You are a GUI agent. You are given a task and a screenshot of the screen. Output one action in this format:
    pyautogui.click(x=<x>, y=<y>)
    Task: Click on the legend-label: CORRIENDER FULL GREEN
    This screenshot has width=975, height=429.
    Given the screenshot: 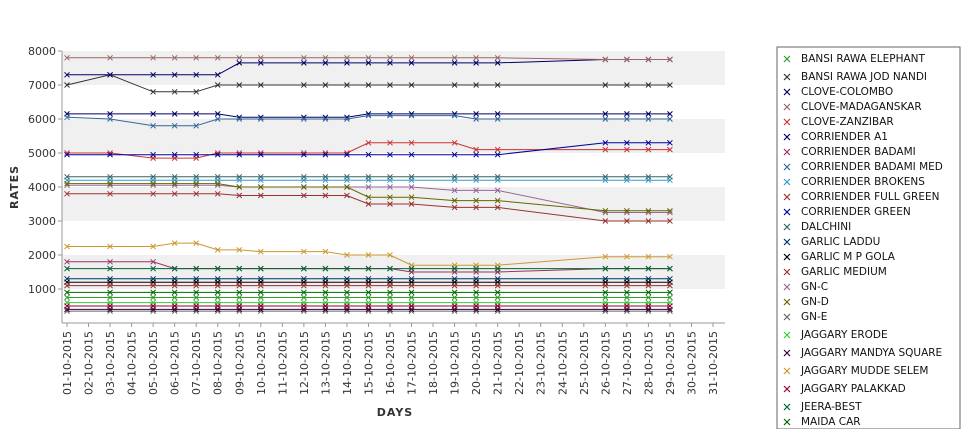 What is the action you would take?
    pyautogui.click(x=870, y=197)
    